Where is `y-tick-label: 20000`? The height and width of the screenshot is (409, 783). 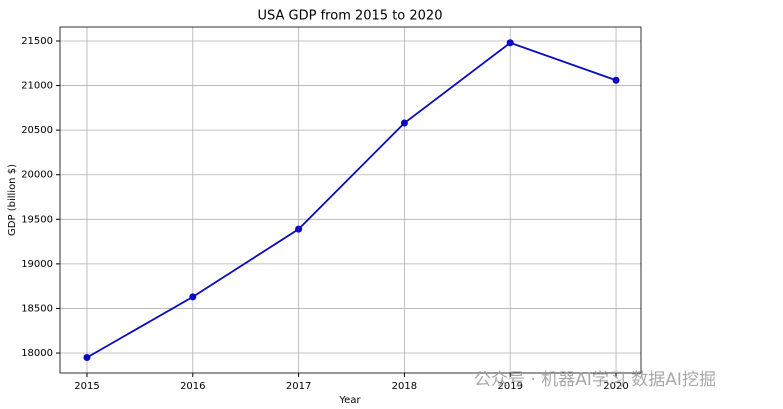 y-tick-label: 20000 is located at coordinates (37, 175).